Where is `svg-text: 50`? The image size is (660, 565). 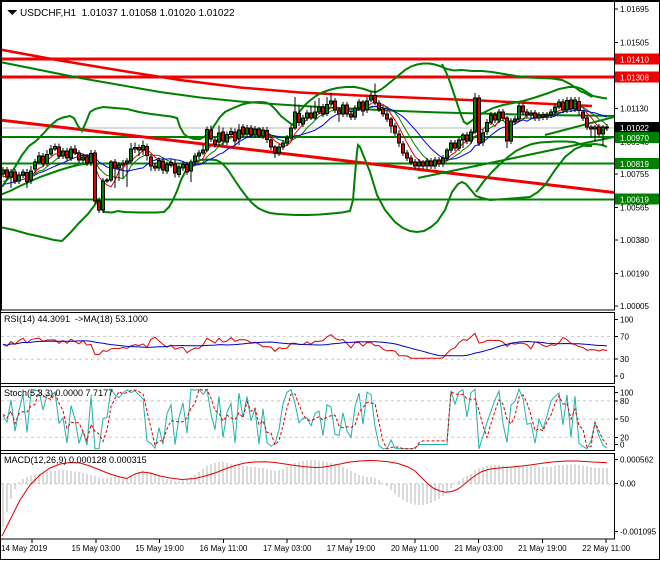
svg-text: 50 is located at coordinates (624, 419).